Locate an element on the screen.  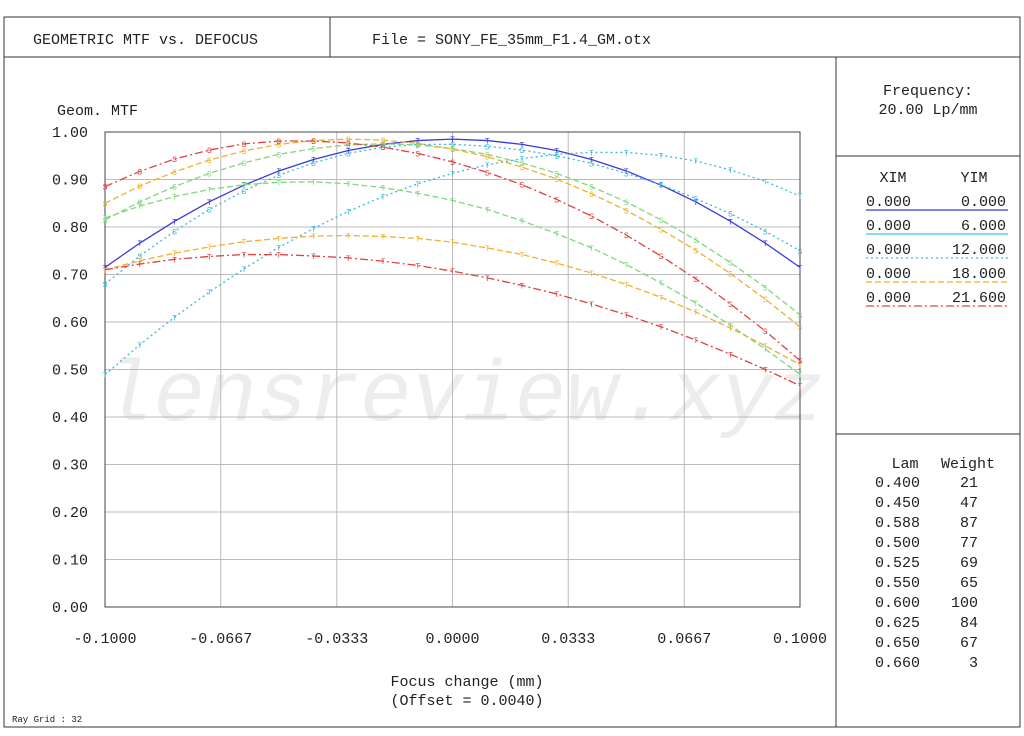
wave-weight: 65 is located at coordinates (969, 583).